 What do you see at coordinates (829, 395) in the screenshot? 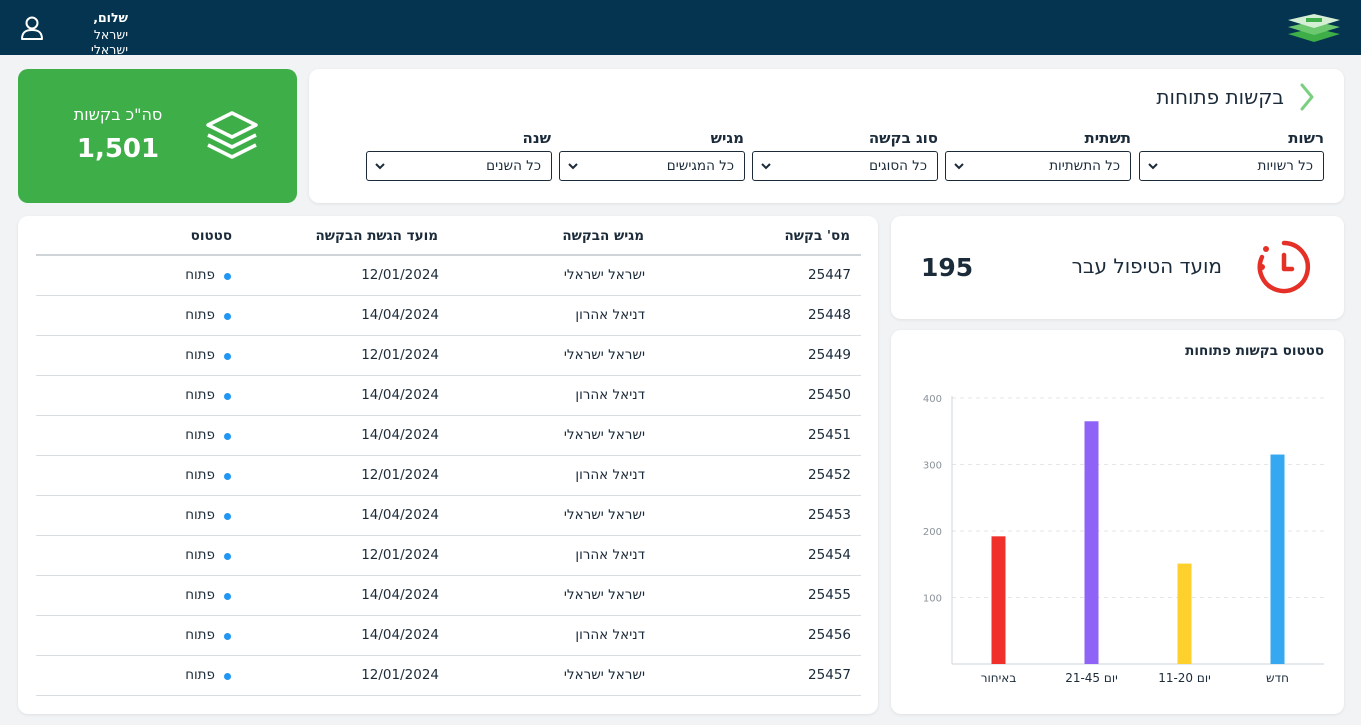
I see `request-id: 25450` at bounding box center [829, 395].